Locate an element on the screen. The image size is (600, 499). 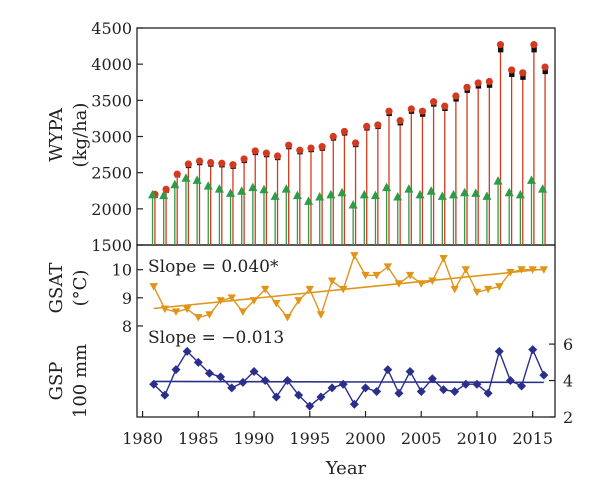
x-tick-label: 1990 is located at coordinates (254, 438).